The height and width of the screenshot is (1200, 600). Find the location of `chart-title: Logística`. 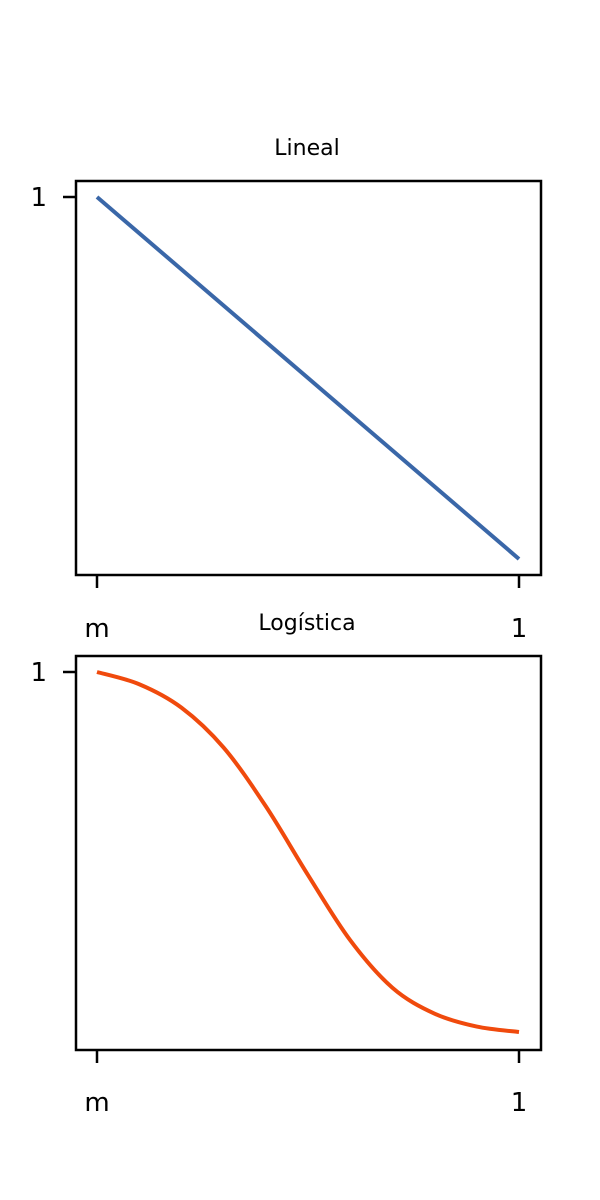

chart-title: Logística is located at coordinates (306, 623).